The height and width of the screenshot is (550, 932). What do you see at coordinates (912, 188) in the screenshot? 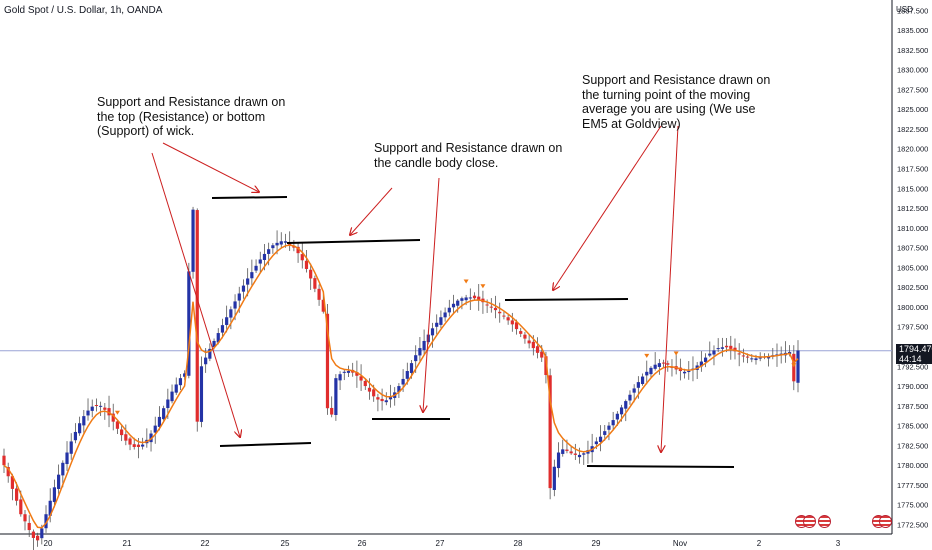
I see `y-tick-label: 1815.000` at bounding box center [912, 188].